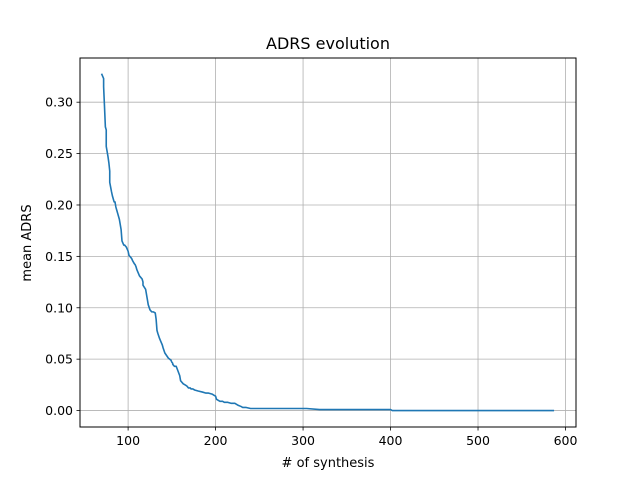 This screenshot has width=640, height=480. I want to click on x-tick-label: 600, so click(566, 440).